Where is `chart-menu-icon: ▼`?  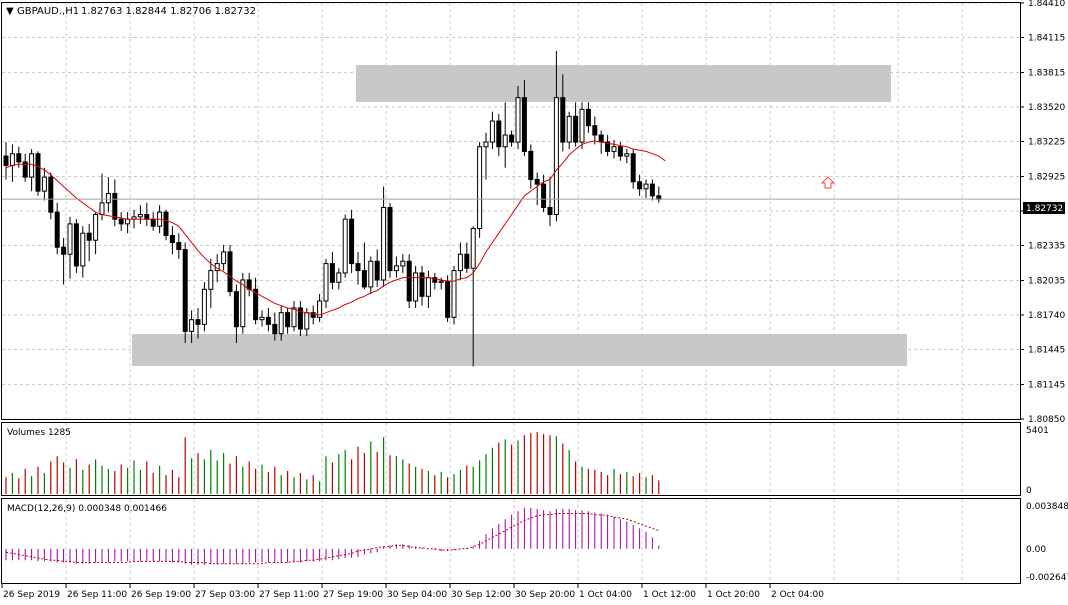 chart-menu-icon: ▼ is located at coordinates (10, 11).